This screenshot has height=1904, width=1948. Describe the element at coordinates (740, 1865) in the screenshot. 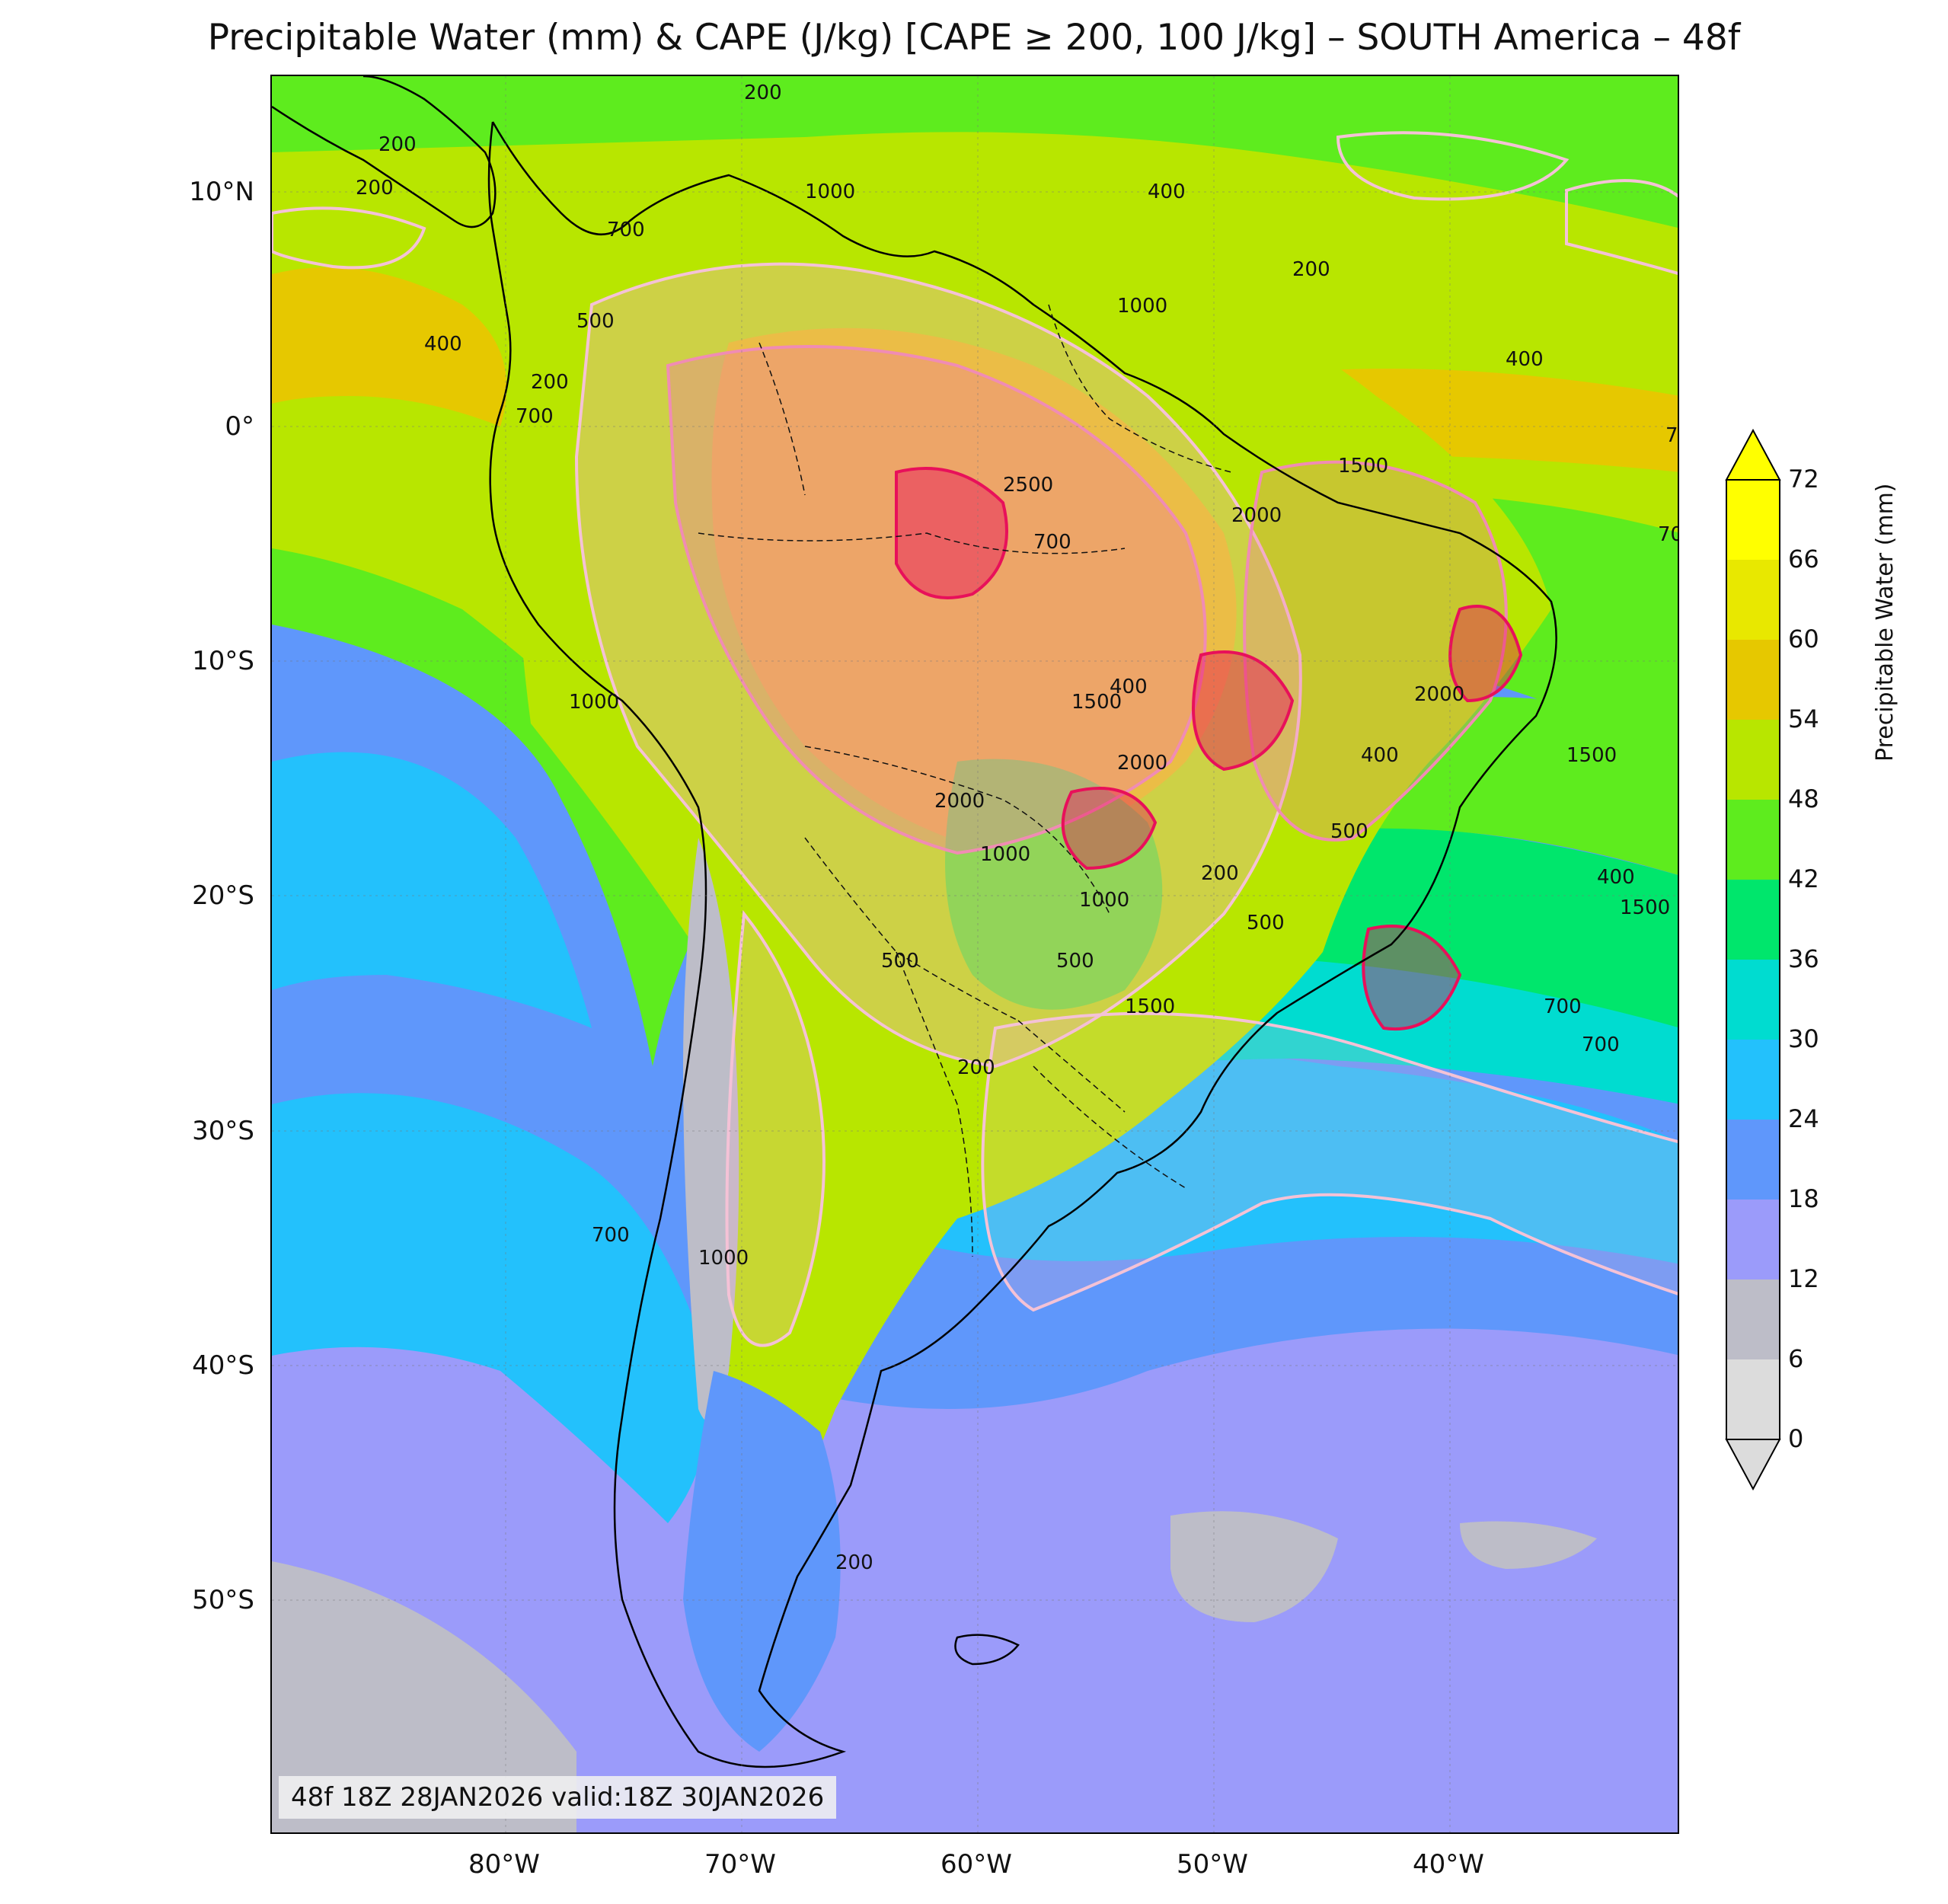

I see `lon-label-70w: 70°W` at that location.